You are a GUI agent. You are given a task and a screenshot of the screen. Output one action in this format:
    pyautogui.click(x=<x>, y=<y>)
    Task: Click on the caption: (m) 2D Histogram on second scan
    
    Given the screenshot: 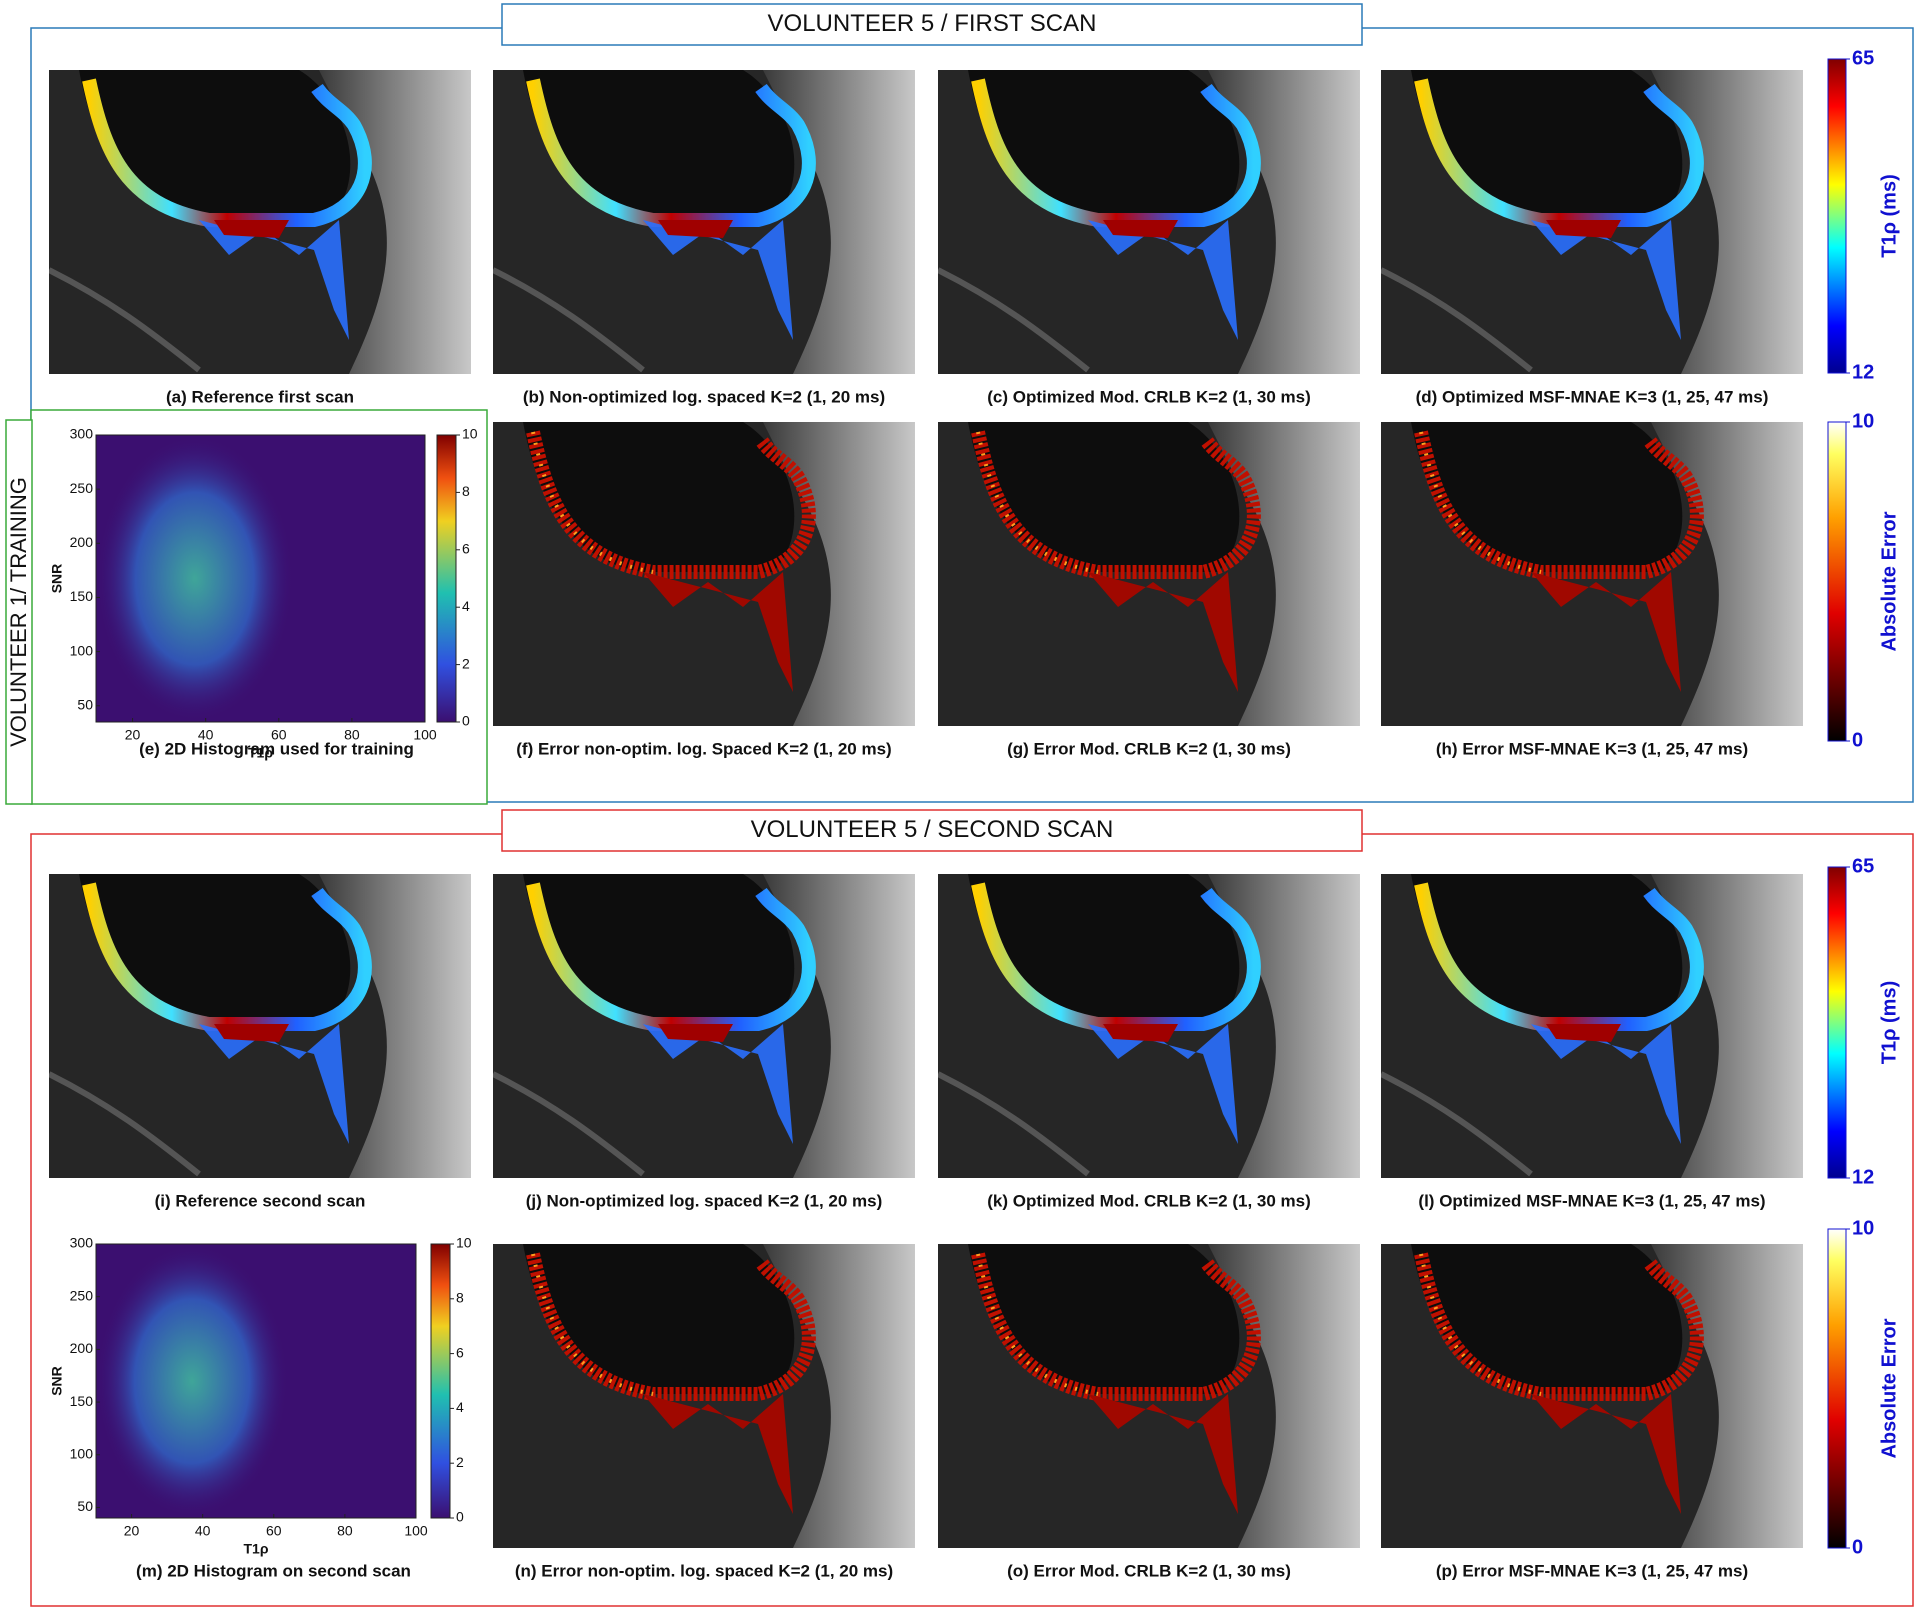 What is the action you would take?
    pyautogui.click(x=273, y=1570)
    